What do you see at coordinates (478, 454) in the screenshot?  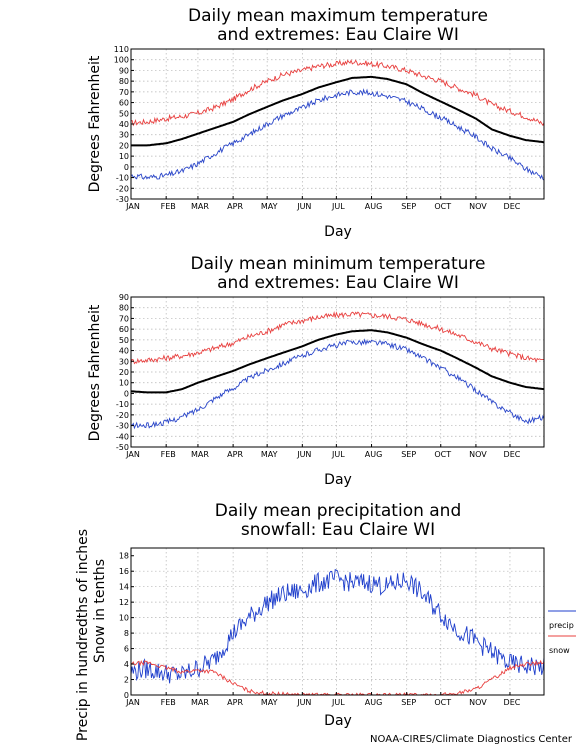 I see `x-tick-label: NOV` at bounding box center [478, 454].